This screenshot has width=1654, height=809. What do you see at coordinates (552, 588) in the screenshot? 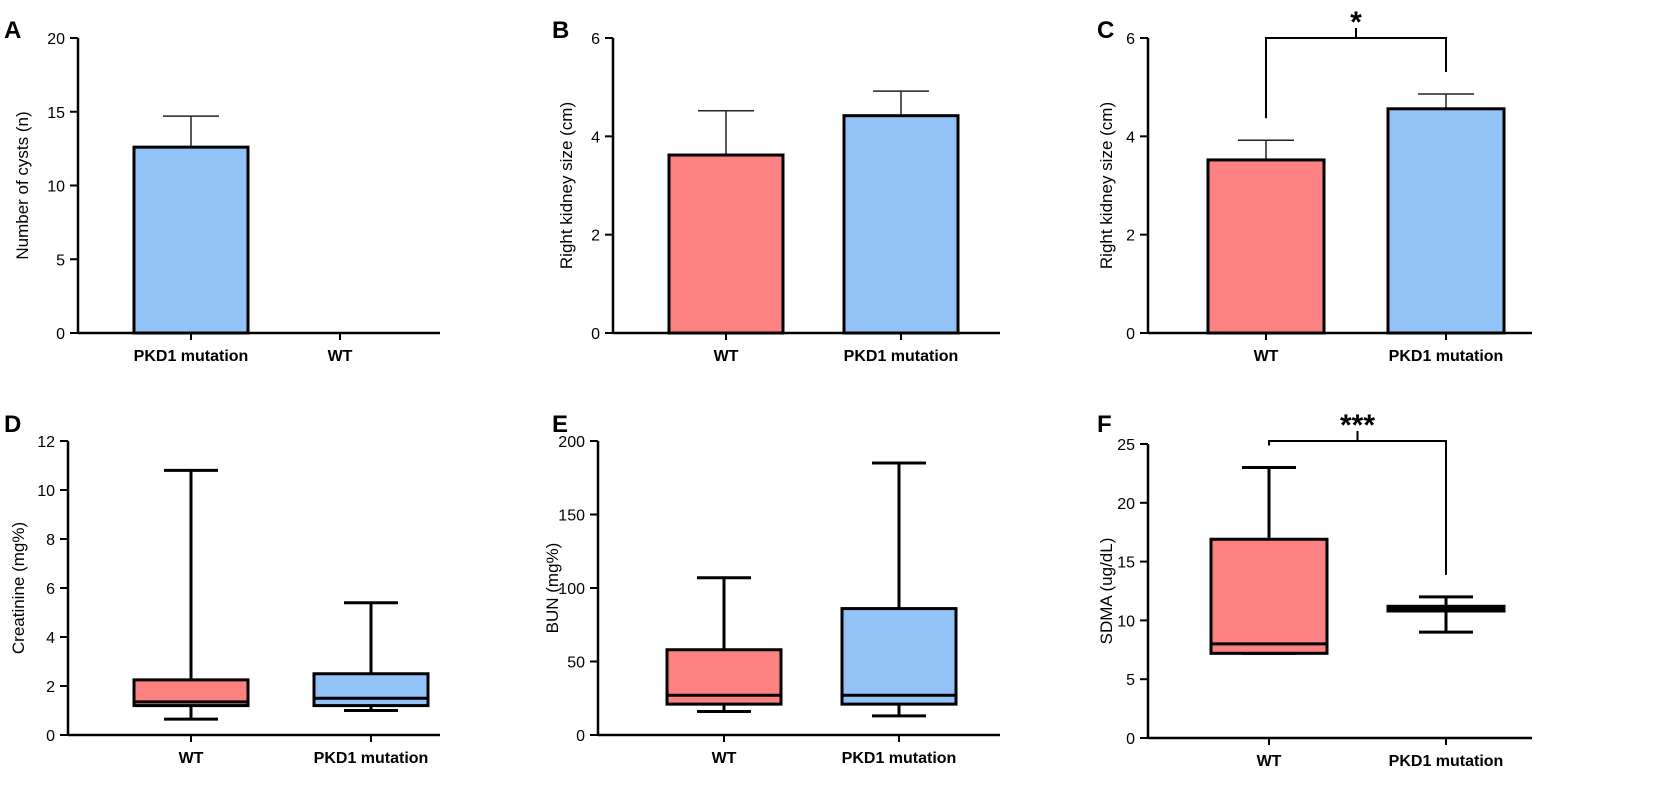
I see `y-axis-title: BUN (mg%)` at bounding box center [552, 588].